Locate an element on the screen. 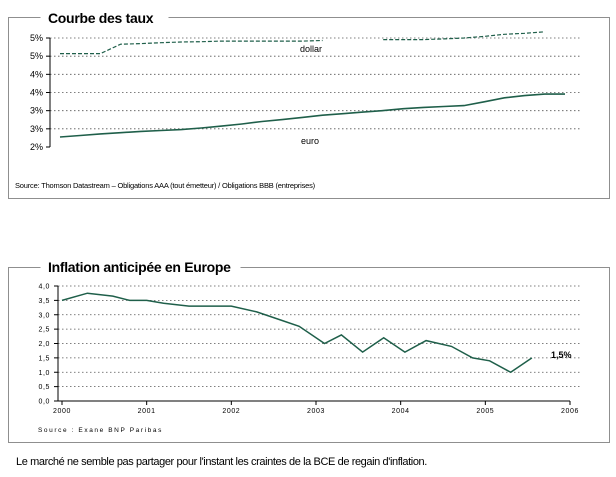 This screenshot has height=477, width=616. chart2-y-tick-label: 0,5 is located at coordinates (44, 387).